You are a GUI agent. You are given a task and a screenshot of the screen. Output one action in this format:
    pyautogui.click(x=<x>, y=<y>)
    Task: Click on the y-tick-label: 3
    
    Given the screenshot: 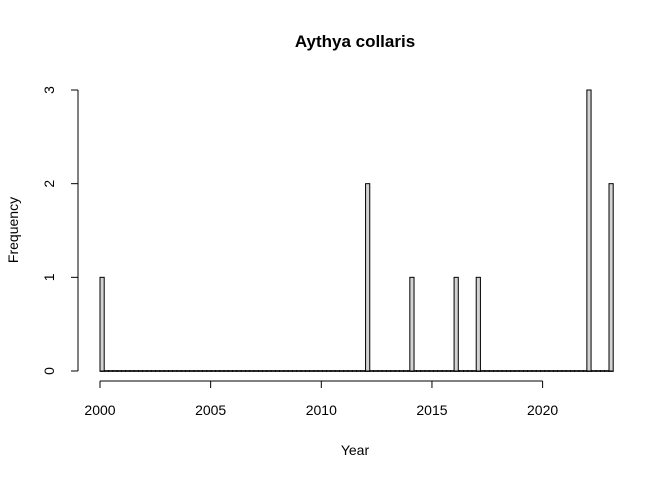 What is the action you would take?
    pyautogui.click(x=49, y=90)
    